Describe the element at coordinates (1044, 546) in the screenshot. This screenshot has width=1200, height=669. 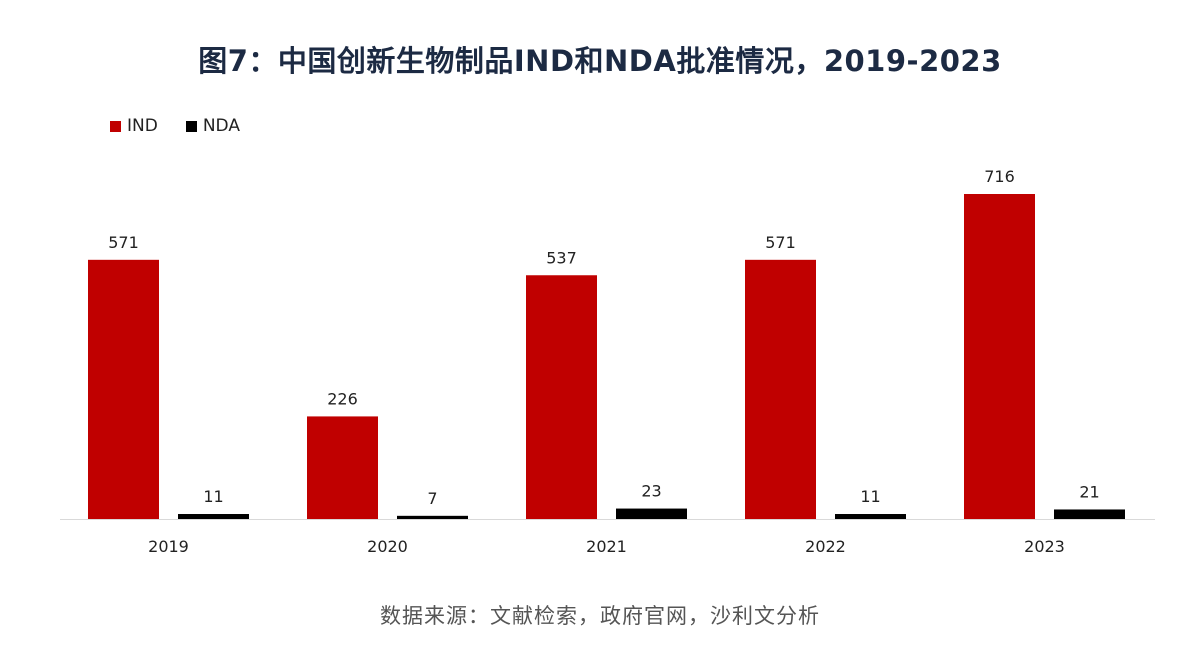
I see `x-tick-label-2023: 2023` at that location.